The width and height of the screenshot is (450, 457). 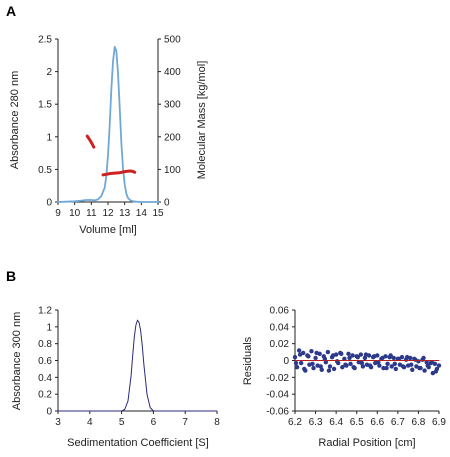 What do you see at coordinates (357, 422) in the screenshot?
I see `x-tick-label: 6.5` at bounding box center [357, 422].